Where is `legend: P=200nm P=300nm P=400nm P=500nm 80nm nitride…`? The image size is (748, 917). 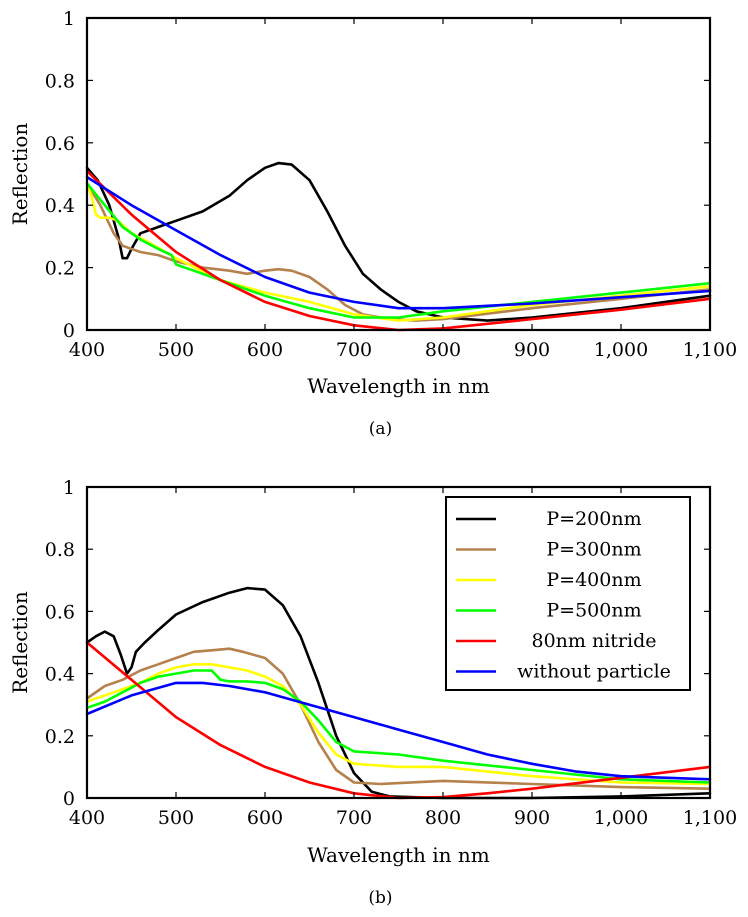 legend: P=200nm P=300nm P=400nm P=500nm 80nm nitride… is located at coordinates (568, 593).